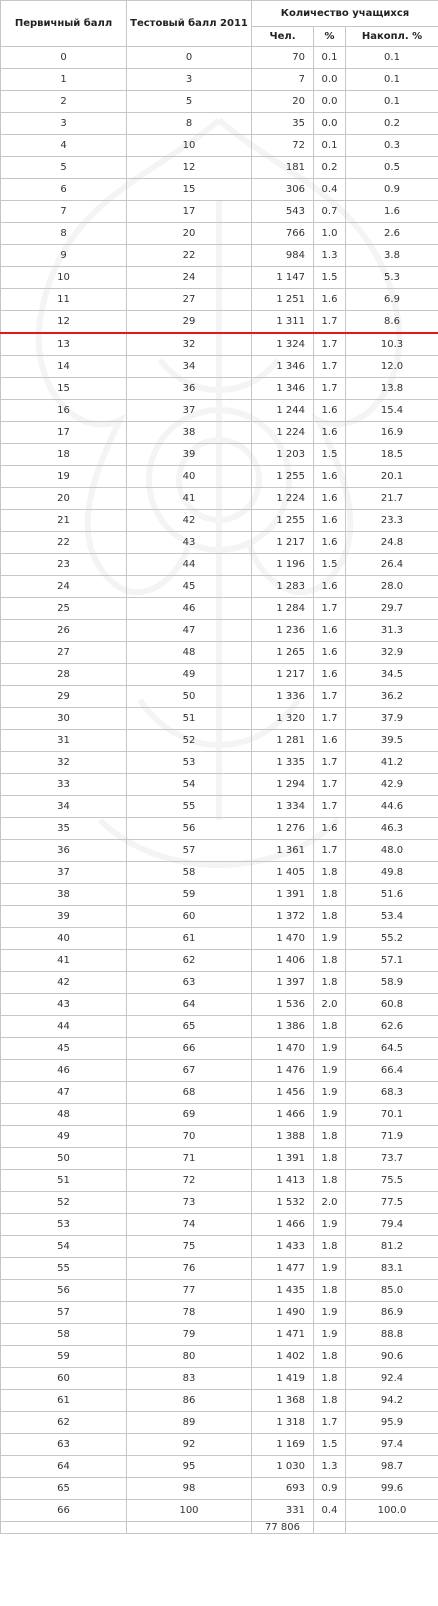  I want to click on table-row: 15 36 1 346 1.7 13.8, so click(219, 388).